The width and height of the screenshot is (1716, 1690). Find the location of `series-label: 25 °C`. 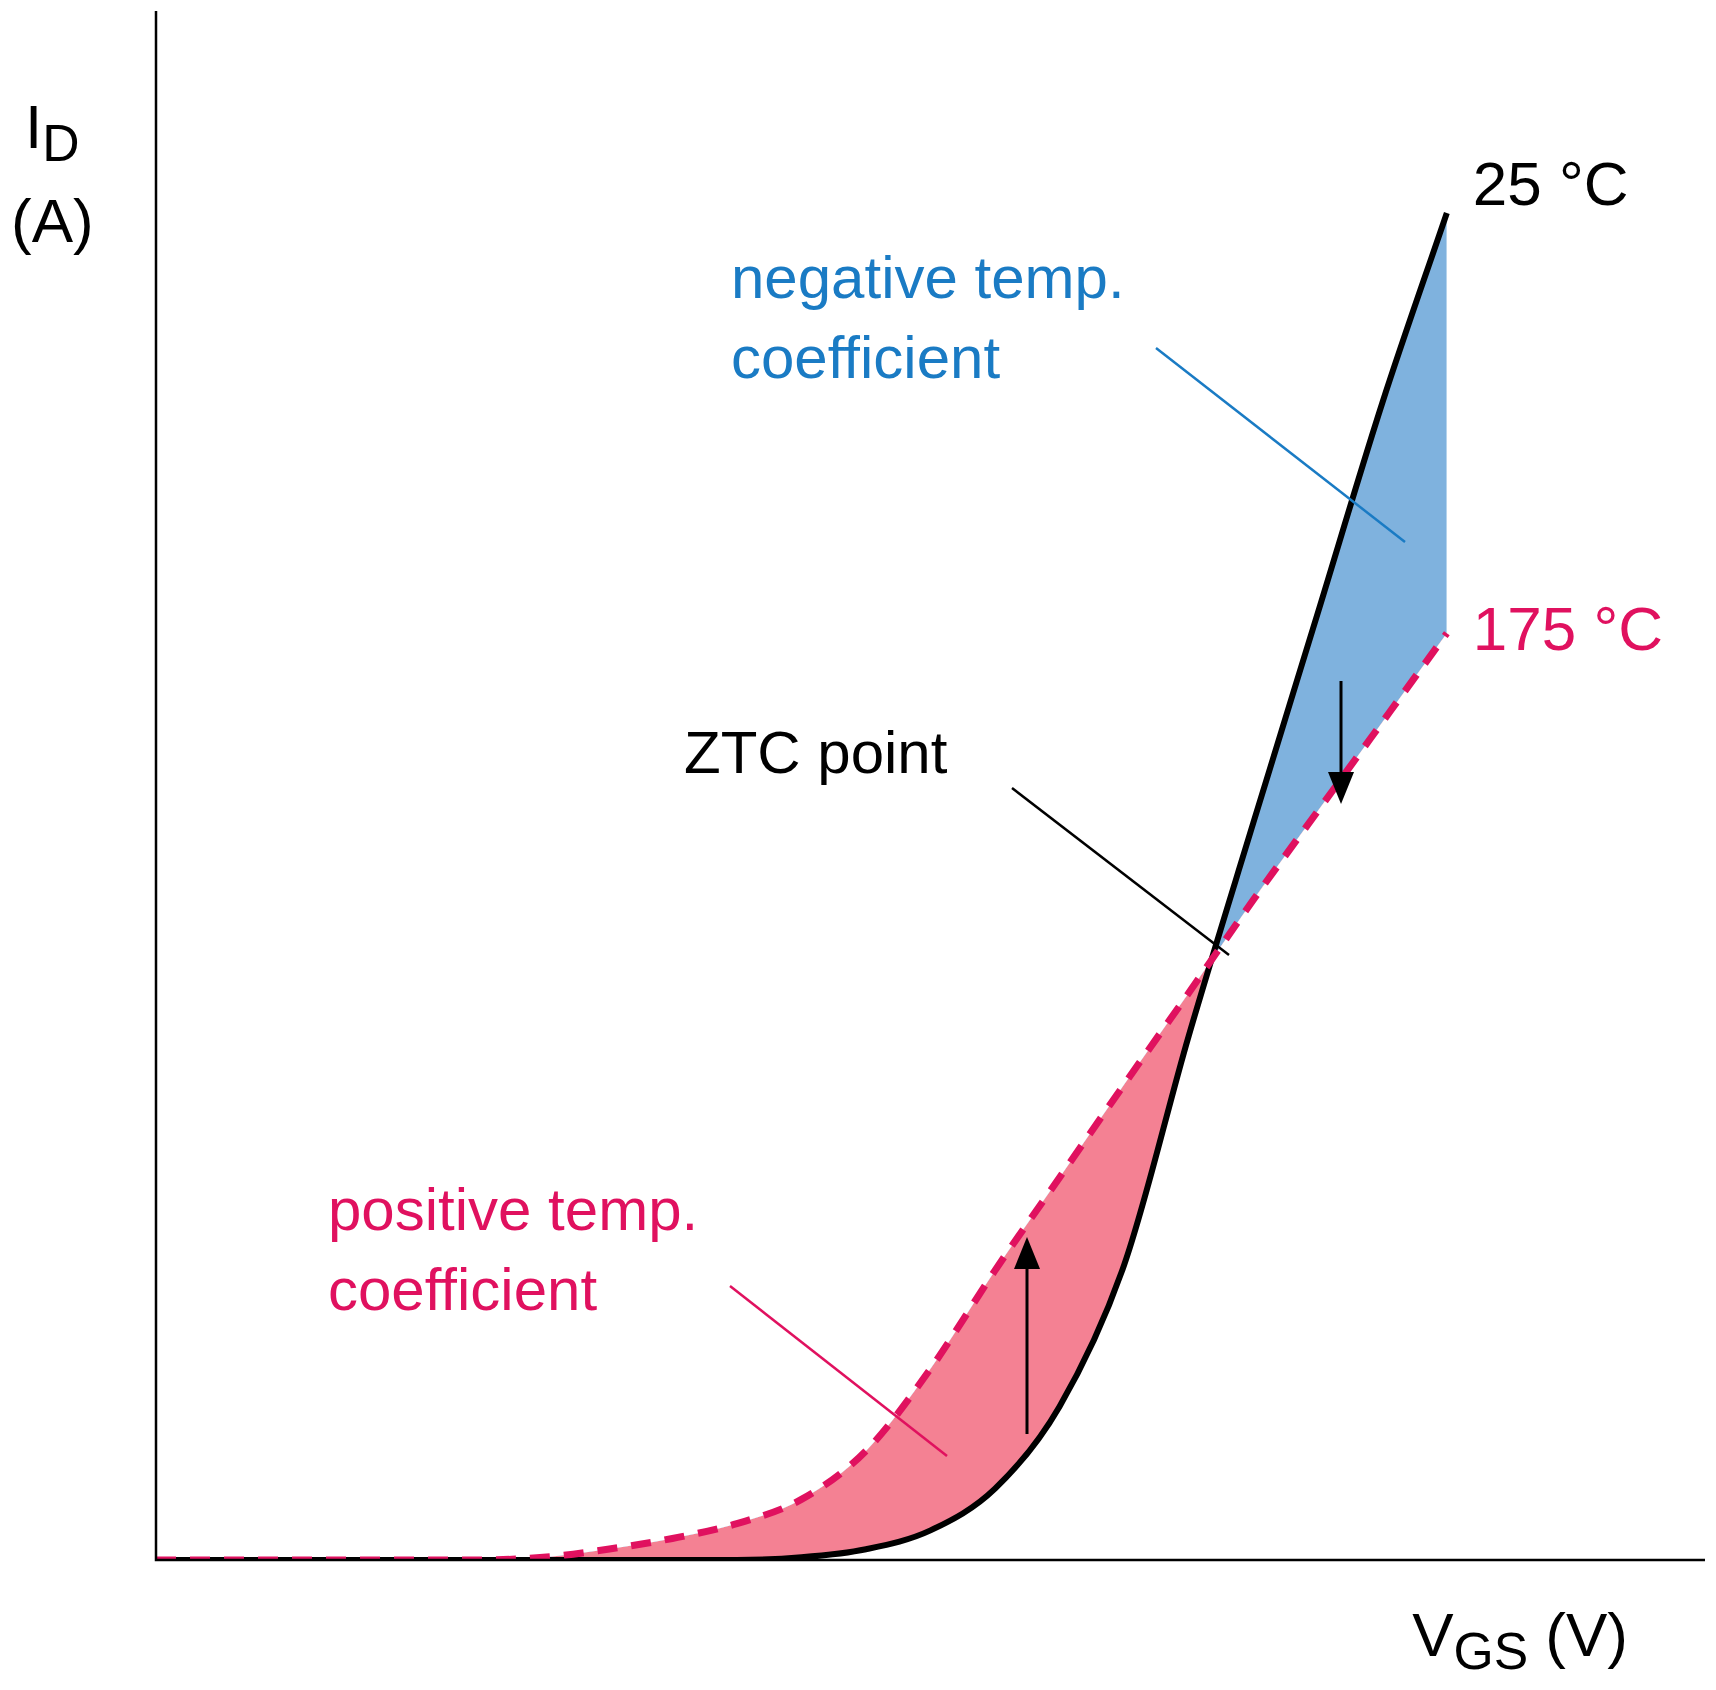

series-label: 25 °C is located at coordinates (1550, 184).